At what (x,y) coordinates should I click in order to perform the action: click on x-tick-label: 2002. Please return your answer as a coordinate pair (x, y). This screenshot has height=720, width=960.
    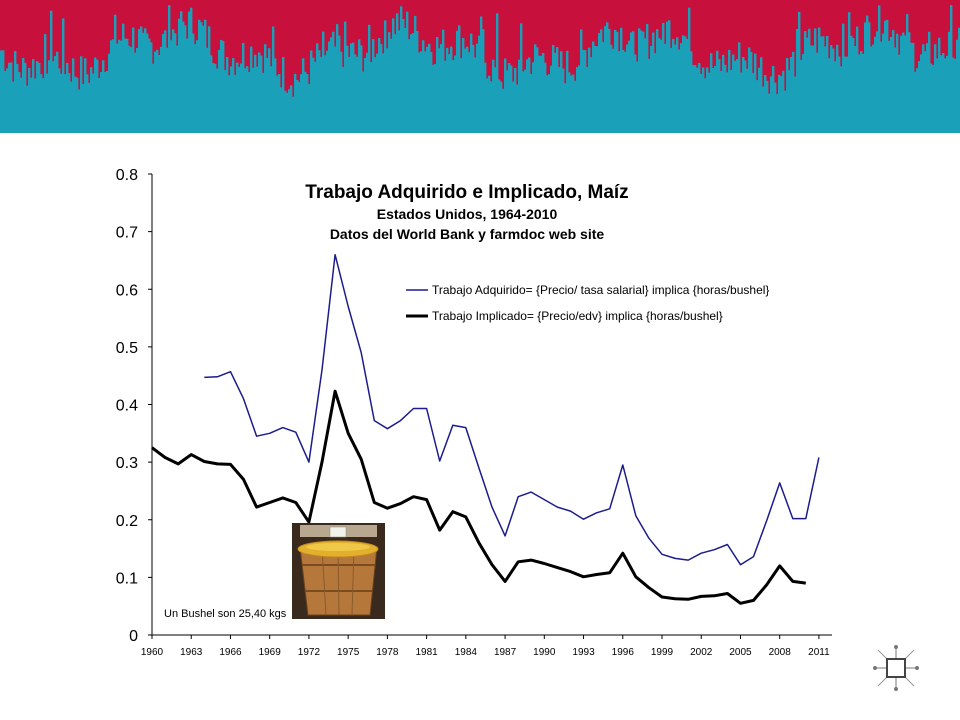
    Looking at the image, I should click on (701, 652).